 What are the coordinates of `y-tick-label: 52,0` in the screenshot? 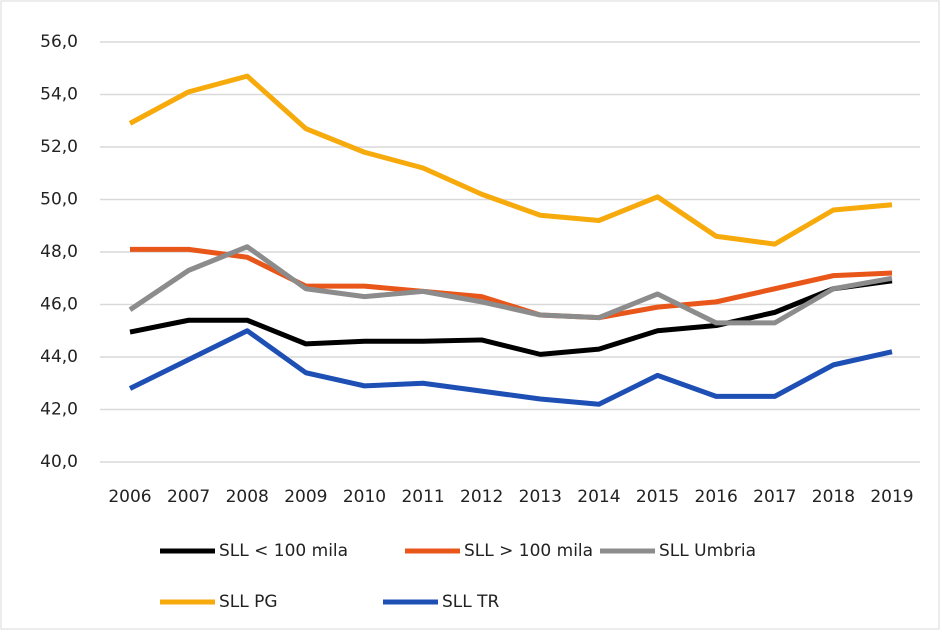 It's located at (59, 147).